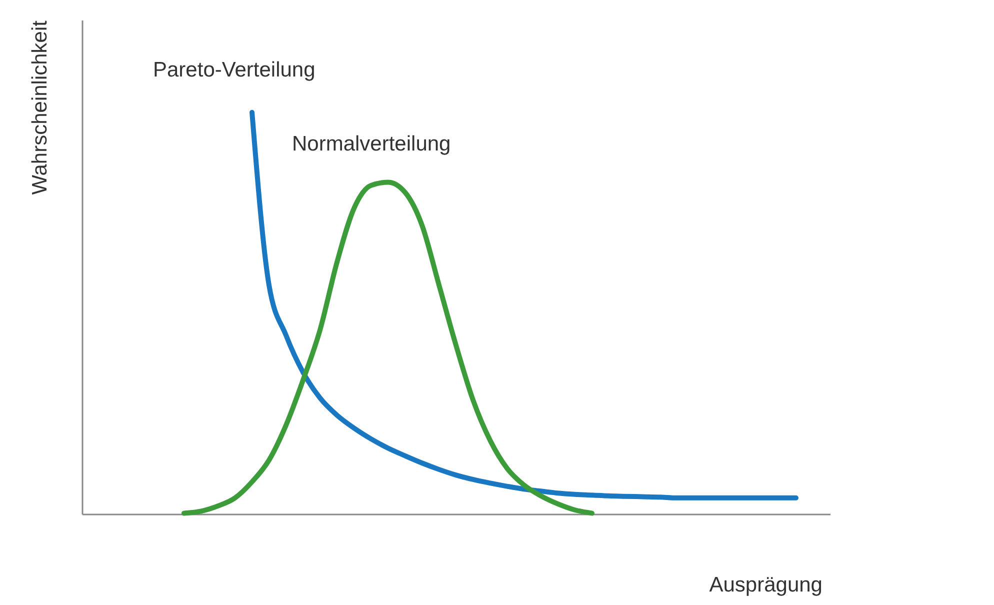  What do you see at coordinates (371, 144) in the screenshot?
I see `series-label: Normalverteilung` at bounding box center [371, 144].